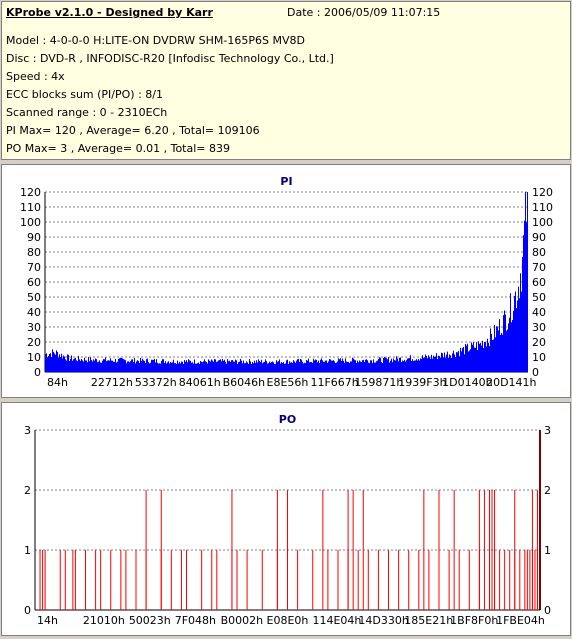 This screenshot has width=572, height=639. I want to click on po-xtick: 21010h, so click(104, 620).